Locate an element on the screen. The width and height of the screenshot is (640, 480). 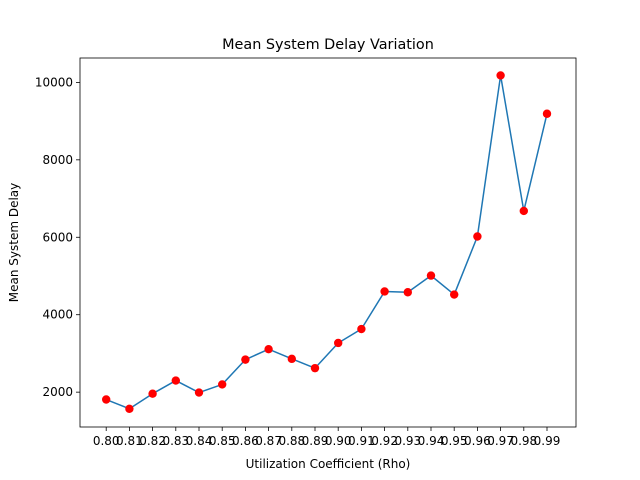
x-tick-label: 0.84 is located at coordinates (199, 441).